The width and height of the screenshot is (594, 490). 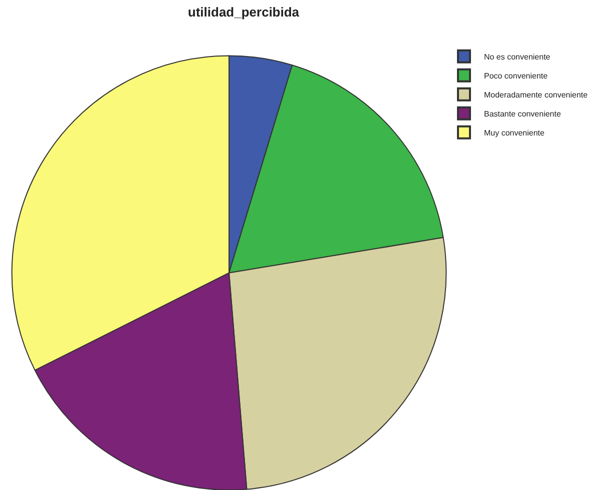 I want to click on legend-label: Poco conveniente, so click(x=516, y=75).